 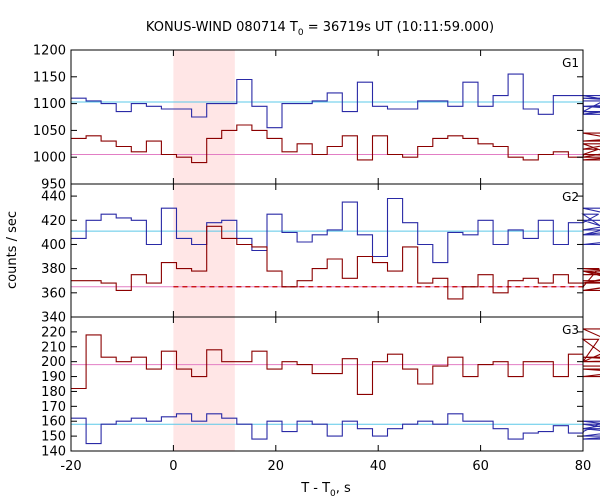 What do you see at coordinates (583, 466) in the screenshot?
I see `x-tick-label: 80` at bounding box center [583, 466].